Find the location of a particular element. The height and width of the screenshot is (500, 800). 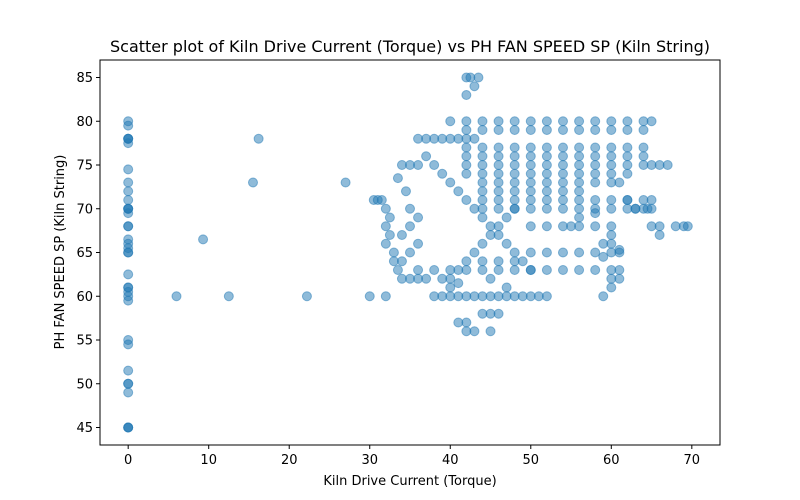

x-tick-label: 40 is located at coordinates (450, 460).